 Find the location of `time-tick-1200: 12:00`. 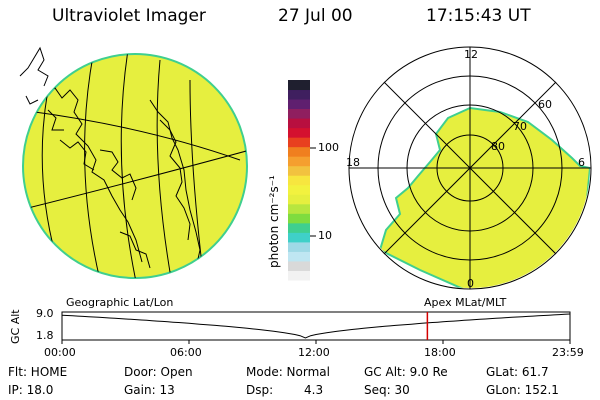

time-tick-1200: 12:00 is located at coordinates (314, 352).